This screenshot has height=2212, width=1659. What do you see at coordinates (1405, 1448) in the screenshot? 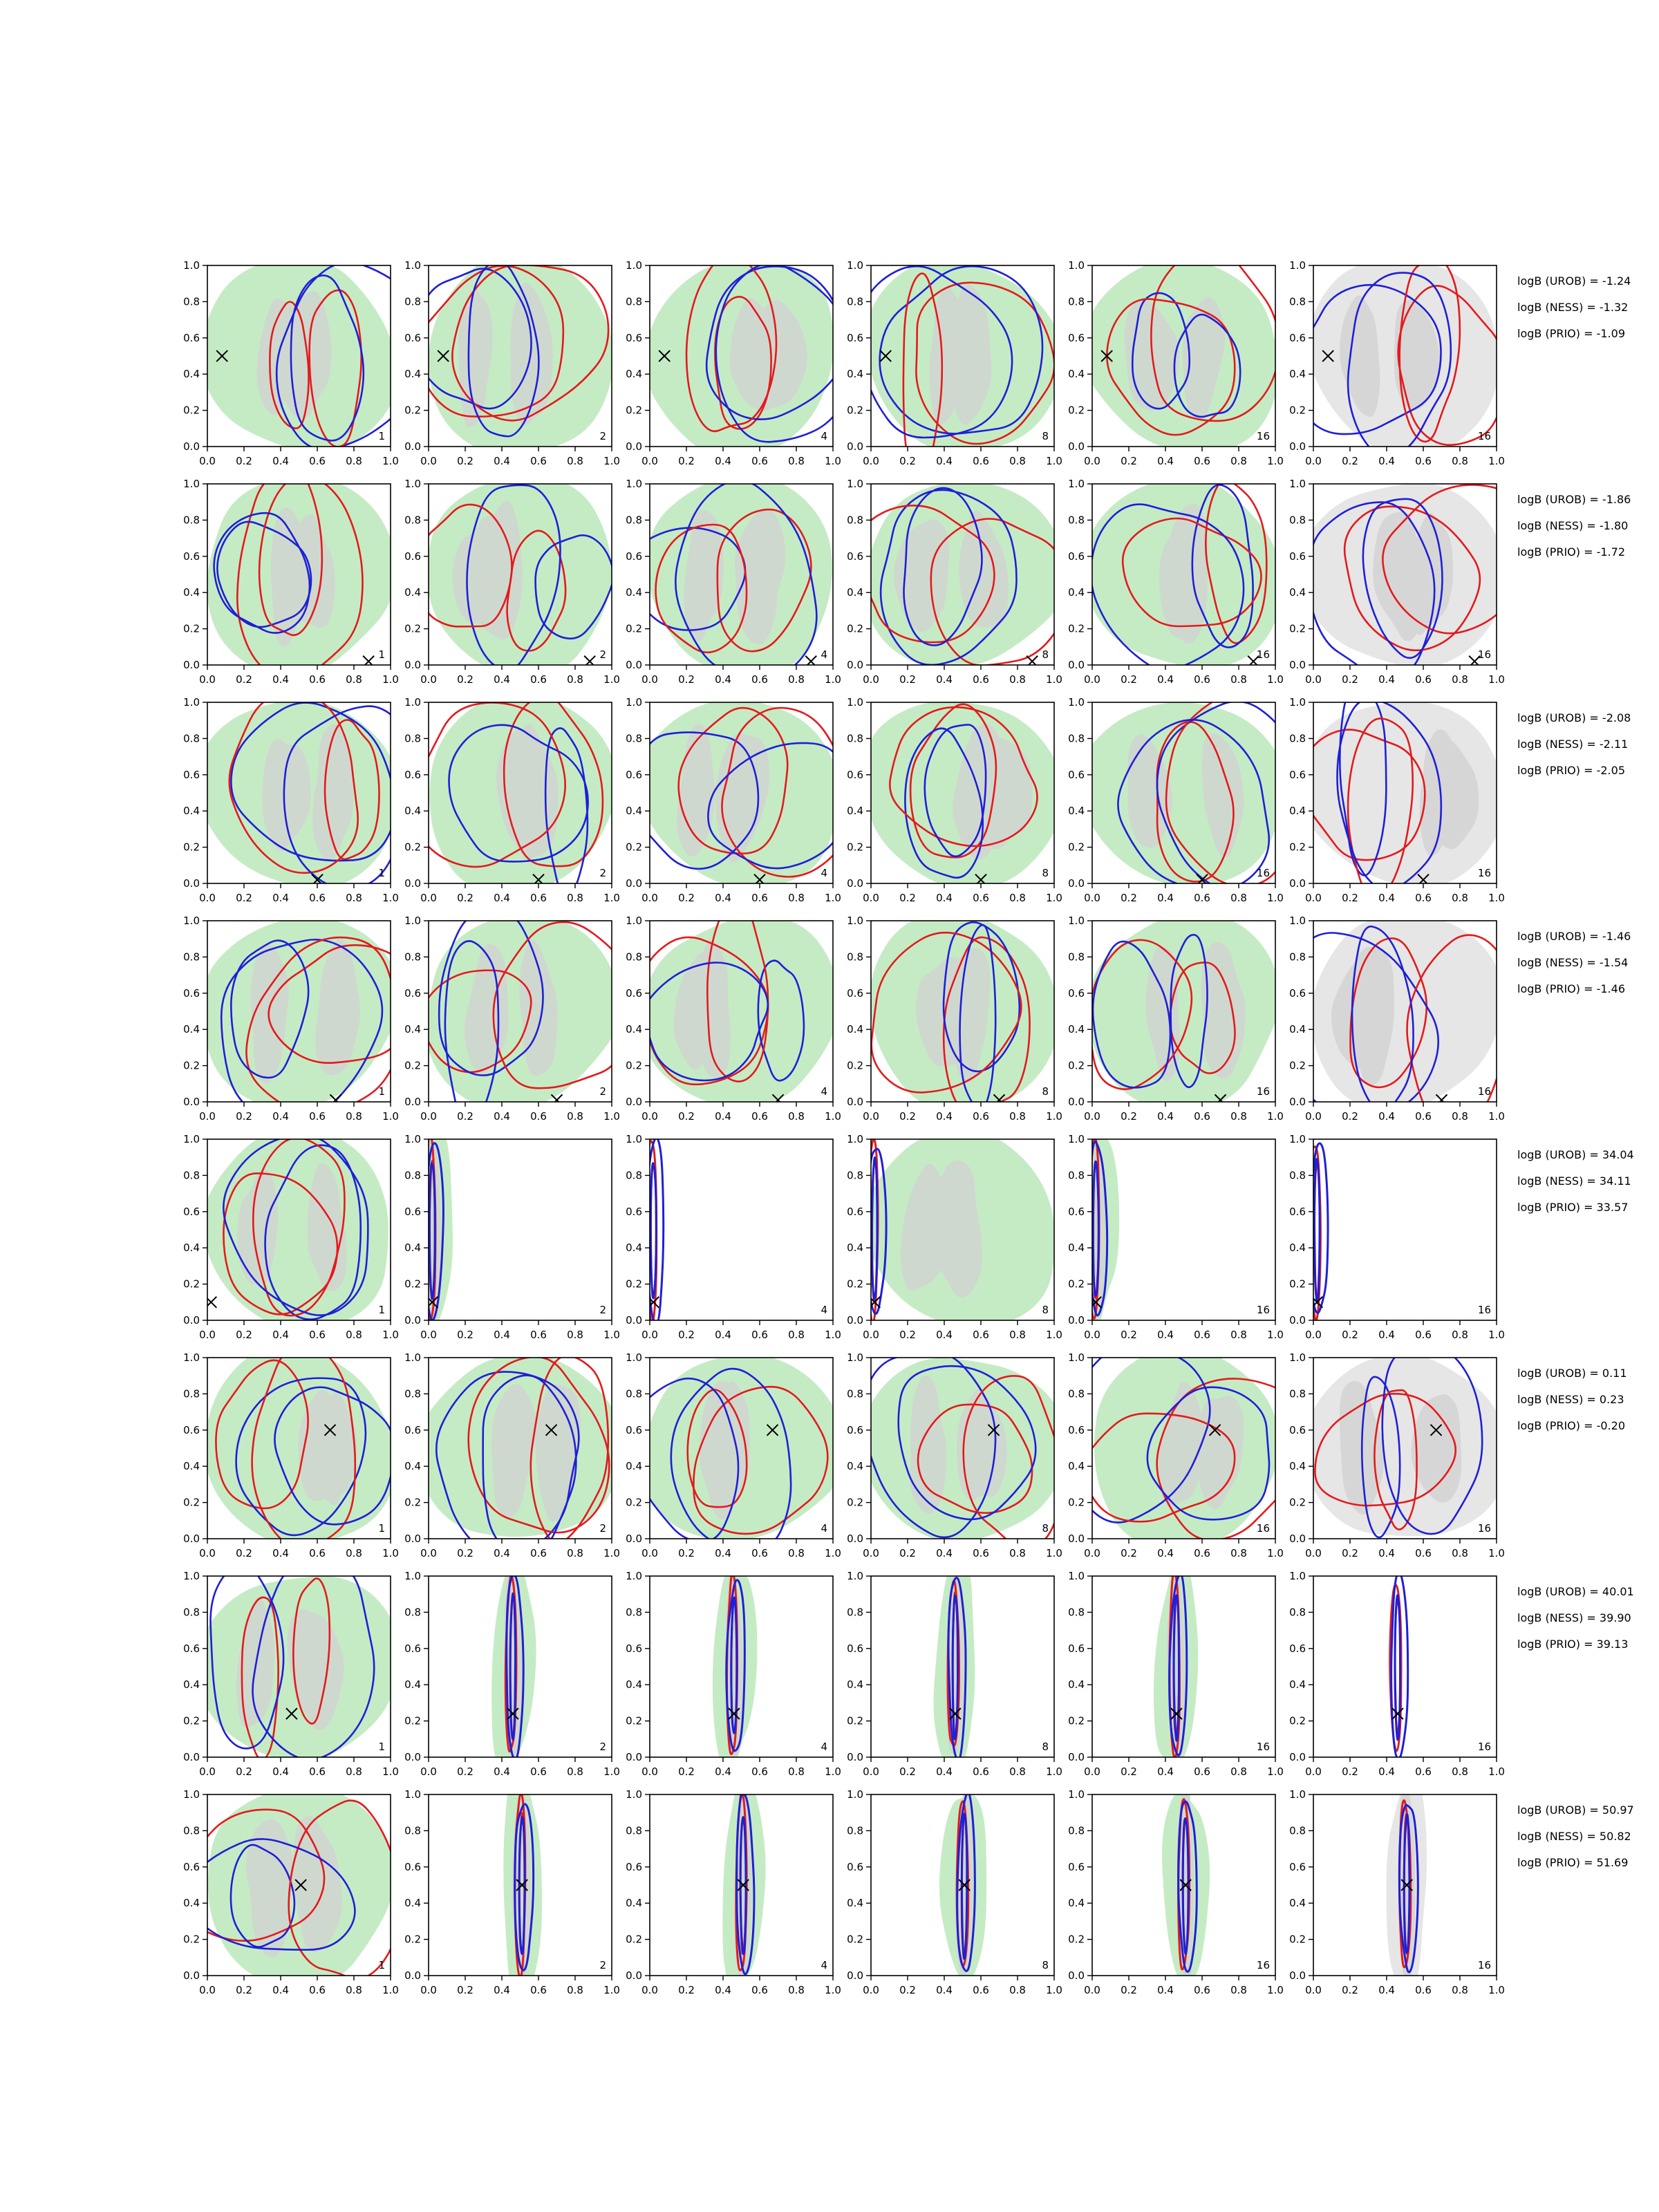
I see `panel-frame` at bounding box center [1405, 1448].